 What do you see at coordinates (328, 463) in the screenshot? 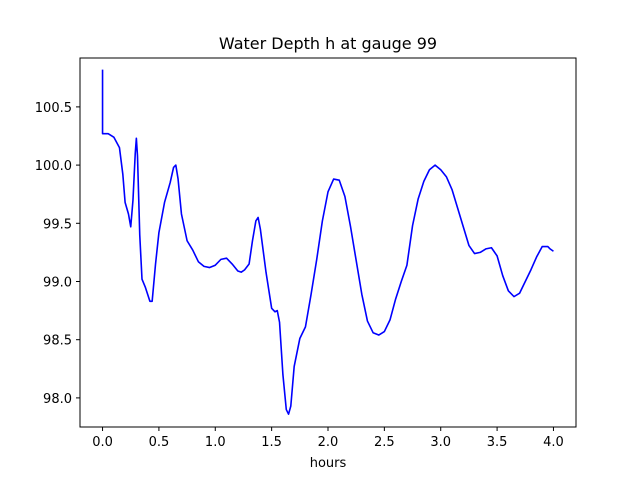
I see `x-axis-label: hours` at bounding box center [328, 463].